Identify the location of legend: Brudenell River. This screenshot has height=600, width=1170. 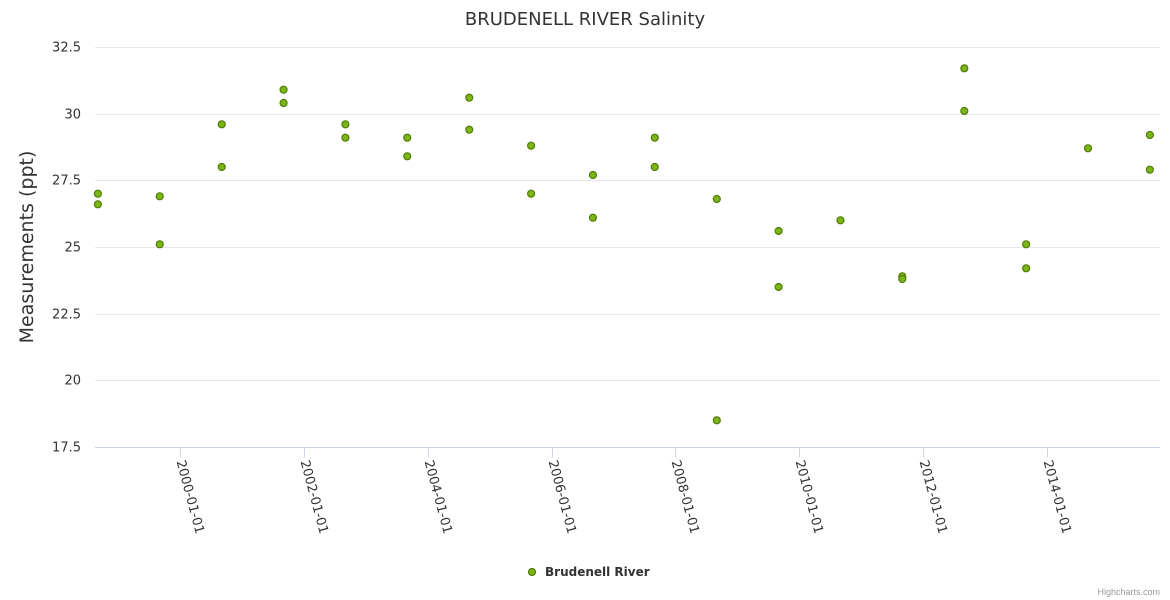
(588, 572).